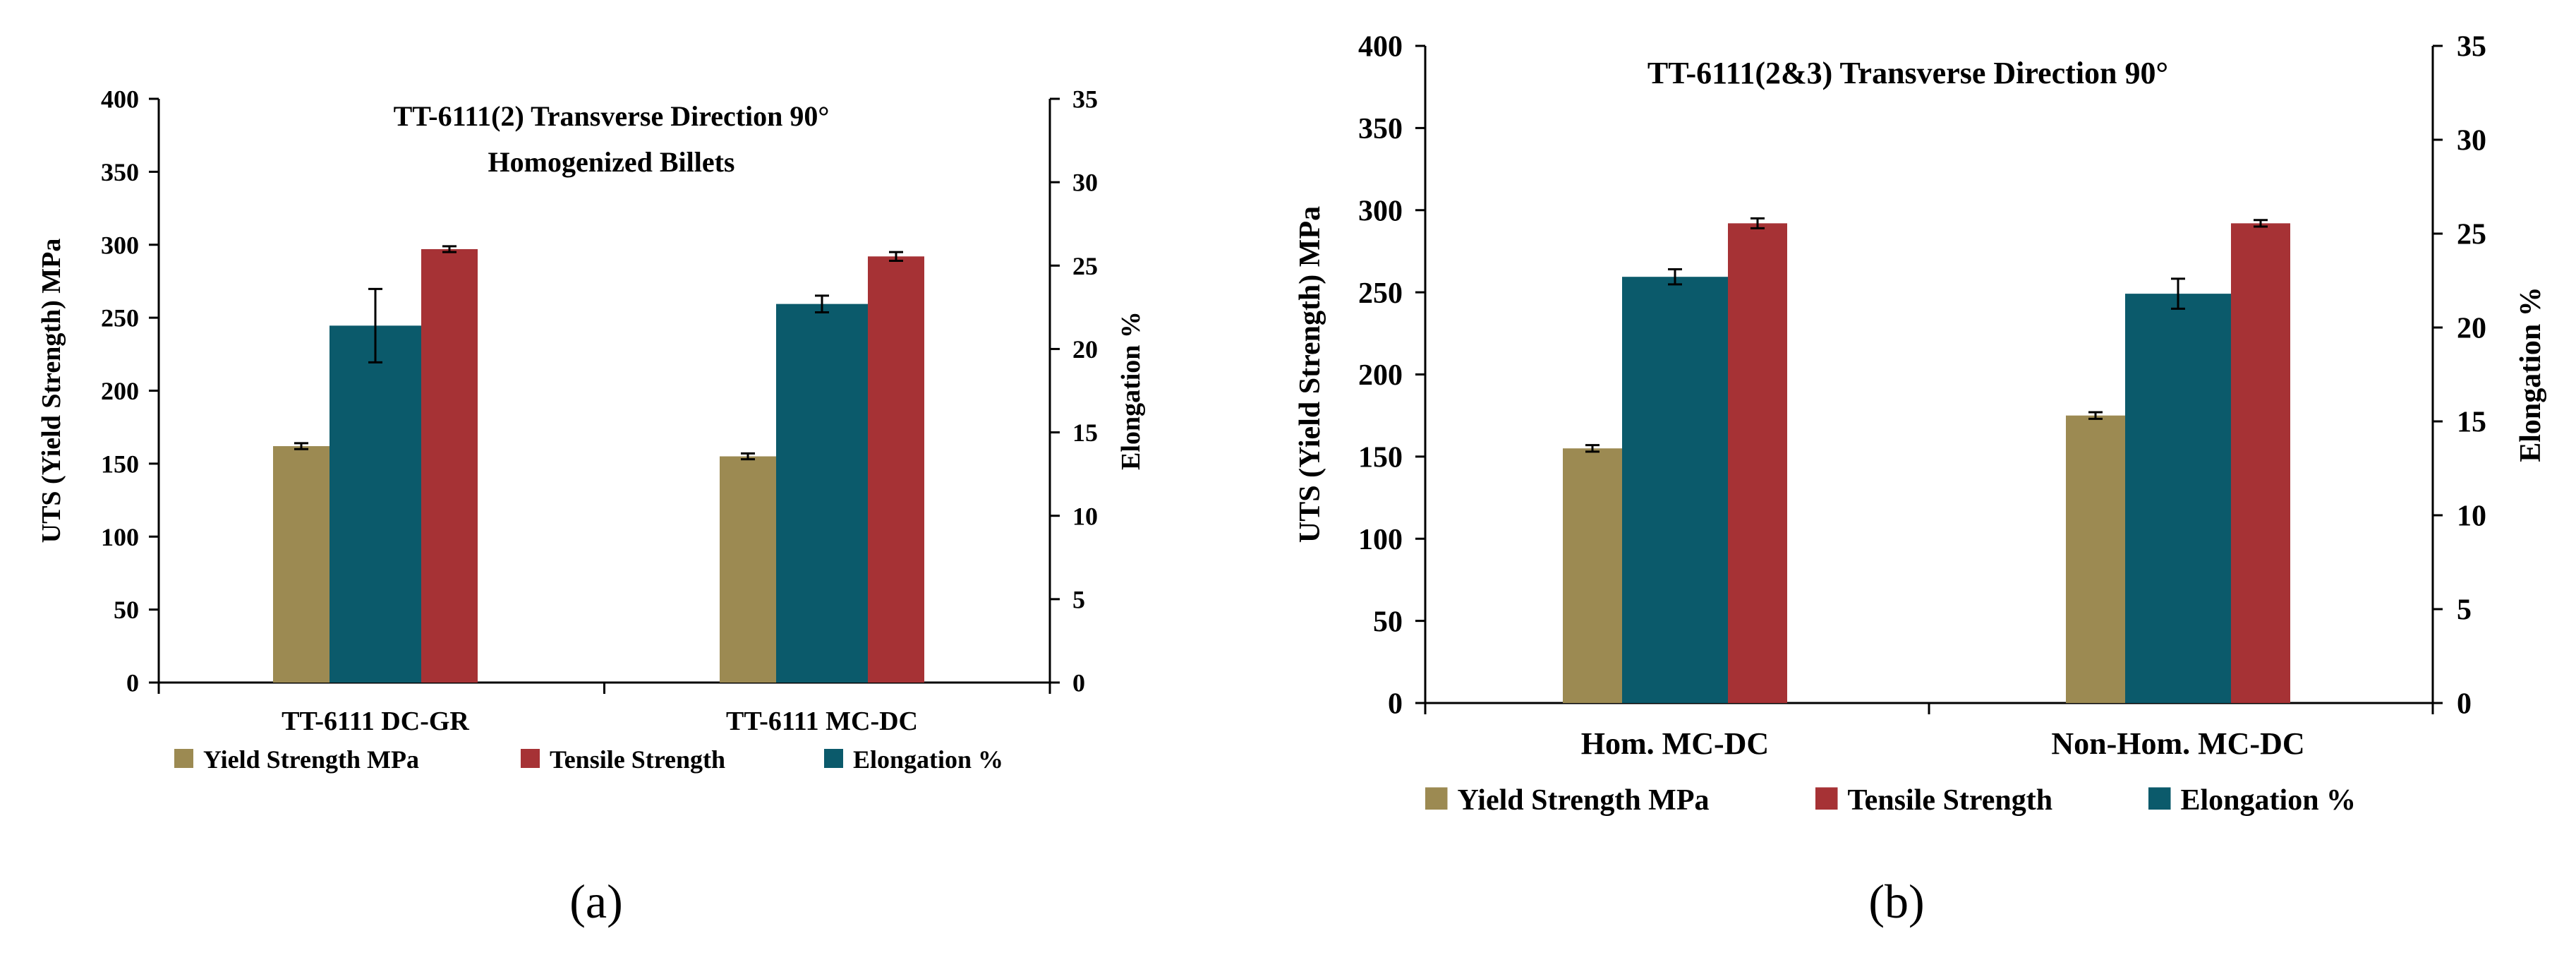 Image resolution: width=2576 pixels, height=955 pixels. What do you see at coordinates (375, 721) in the screenshot?
I see `category-label: TT-6111 DC-GR` at bounding box center [375, 721].